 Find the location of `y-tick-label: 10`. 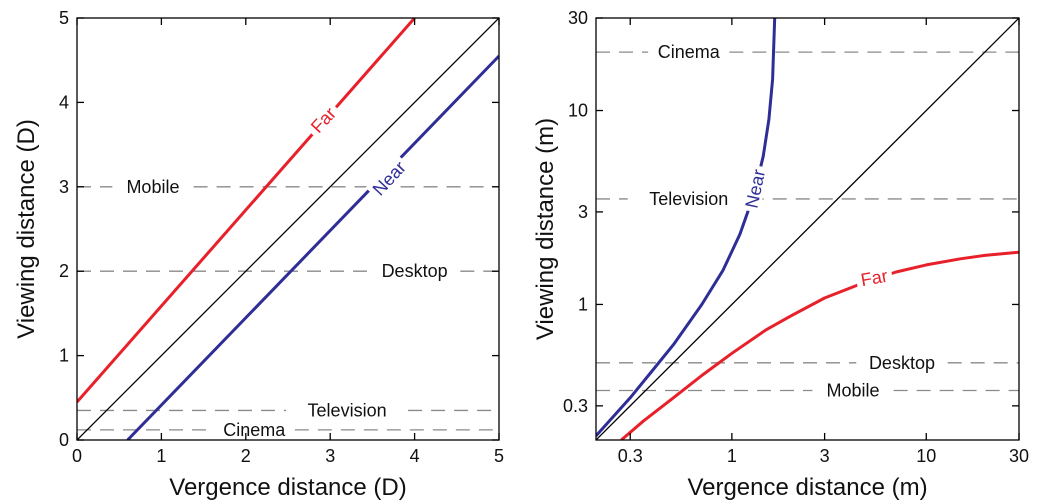

y-tick-label: 10 is located at coordinates (578, 111).